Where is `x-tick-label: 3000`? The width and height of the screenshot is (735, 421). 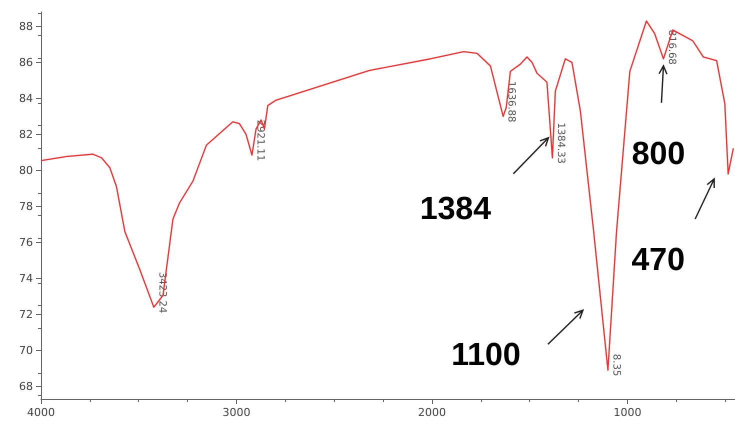 x-tick-label: 3000 is located at coordinates (236, 412).